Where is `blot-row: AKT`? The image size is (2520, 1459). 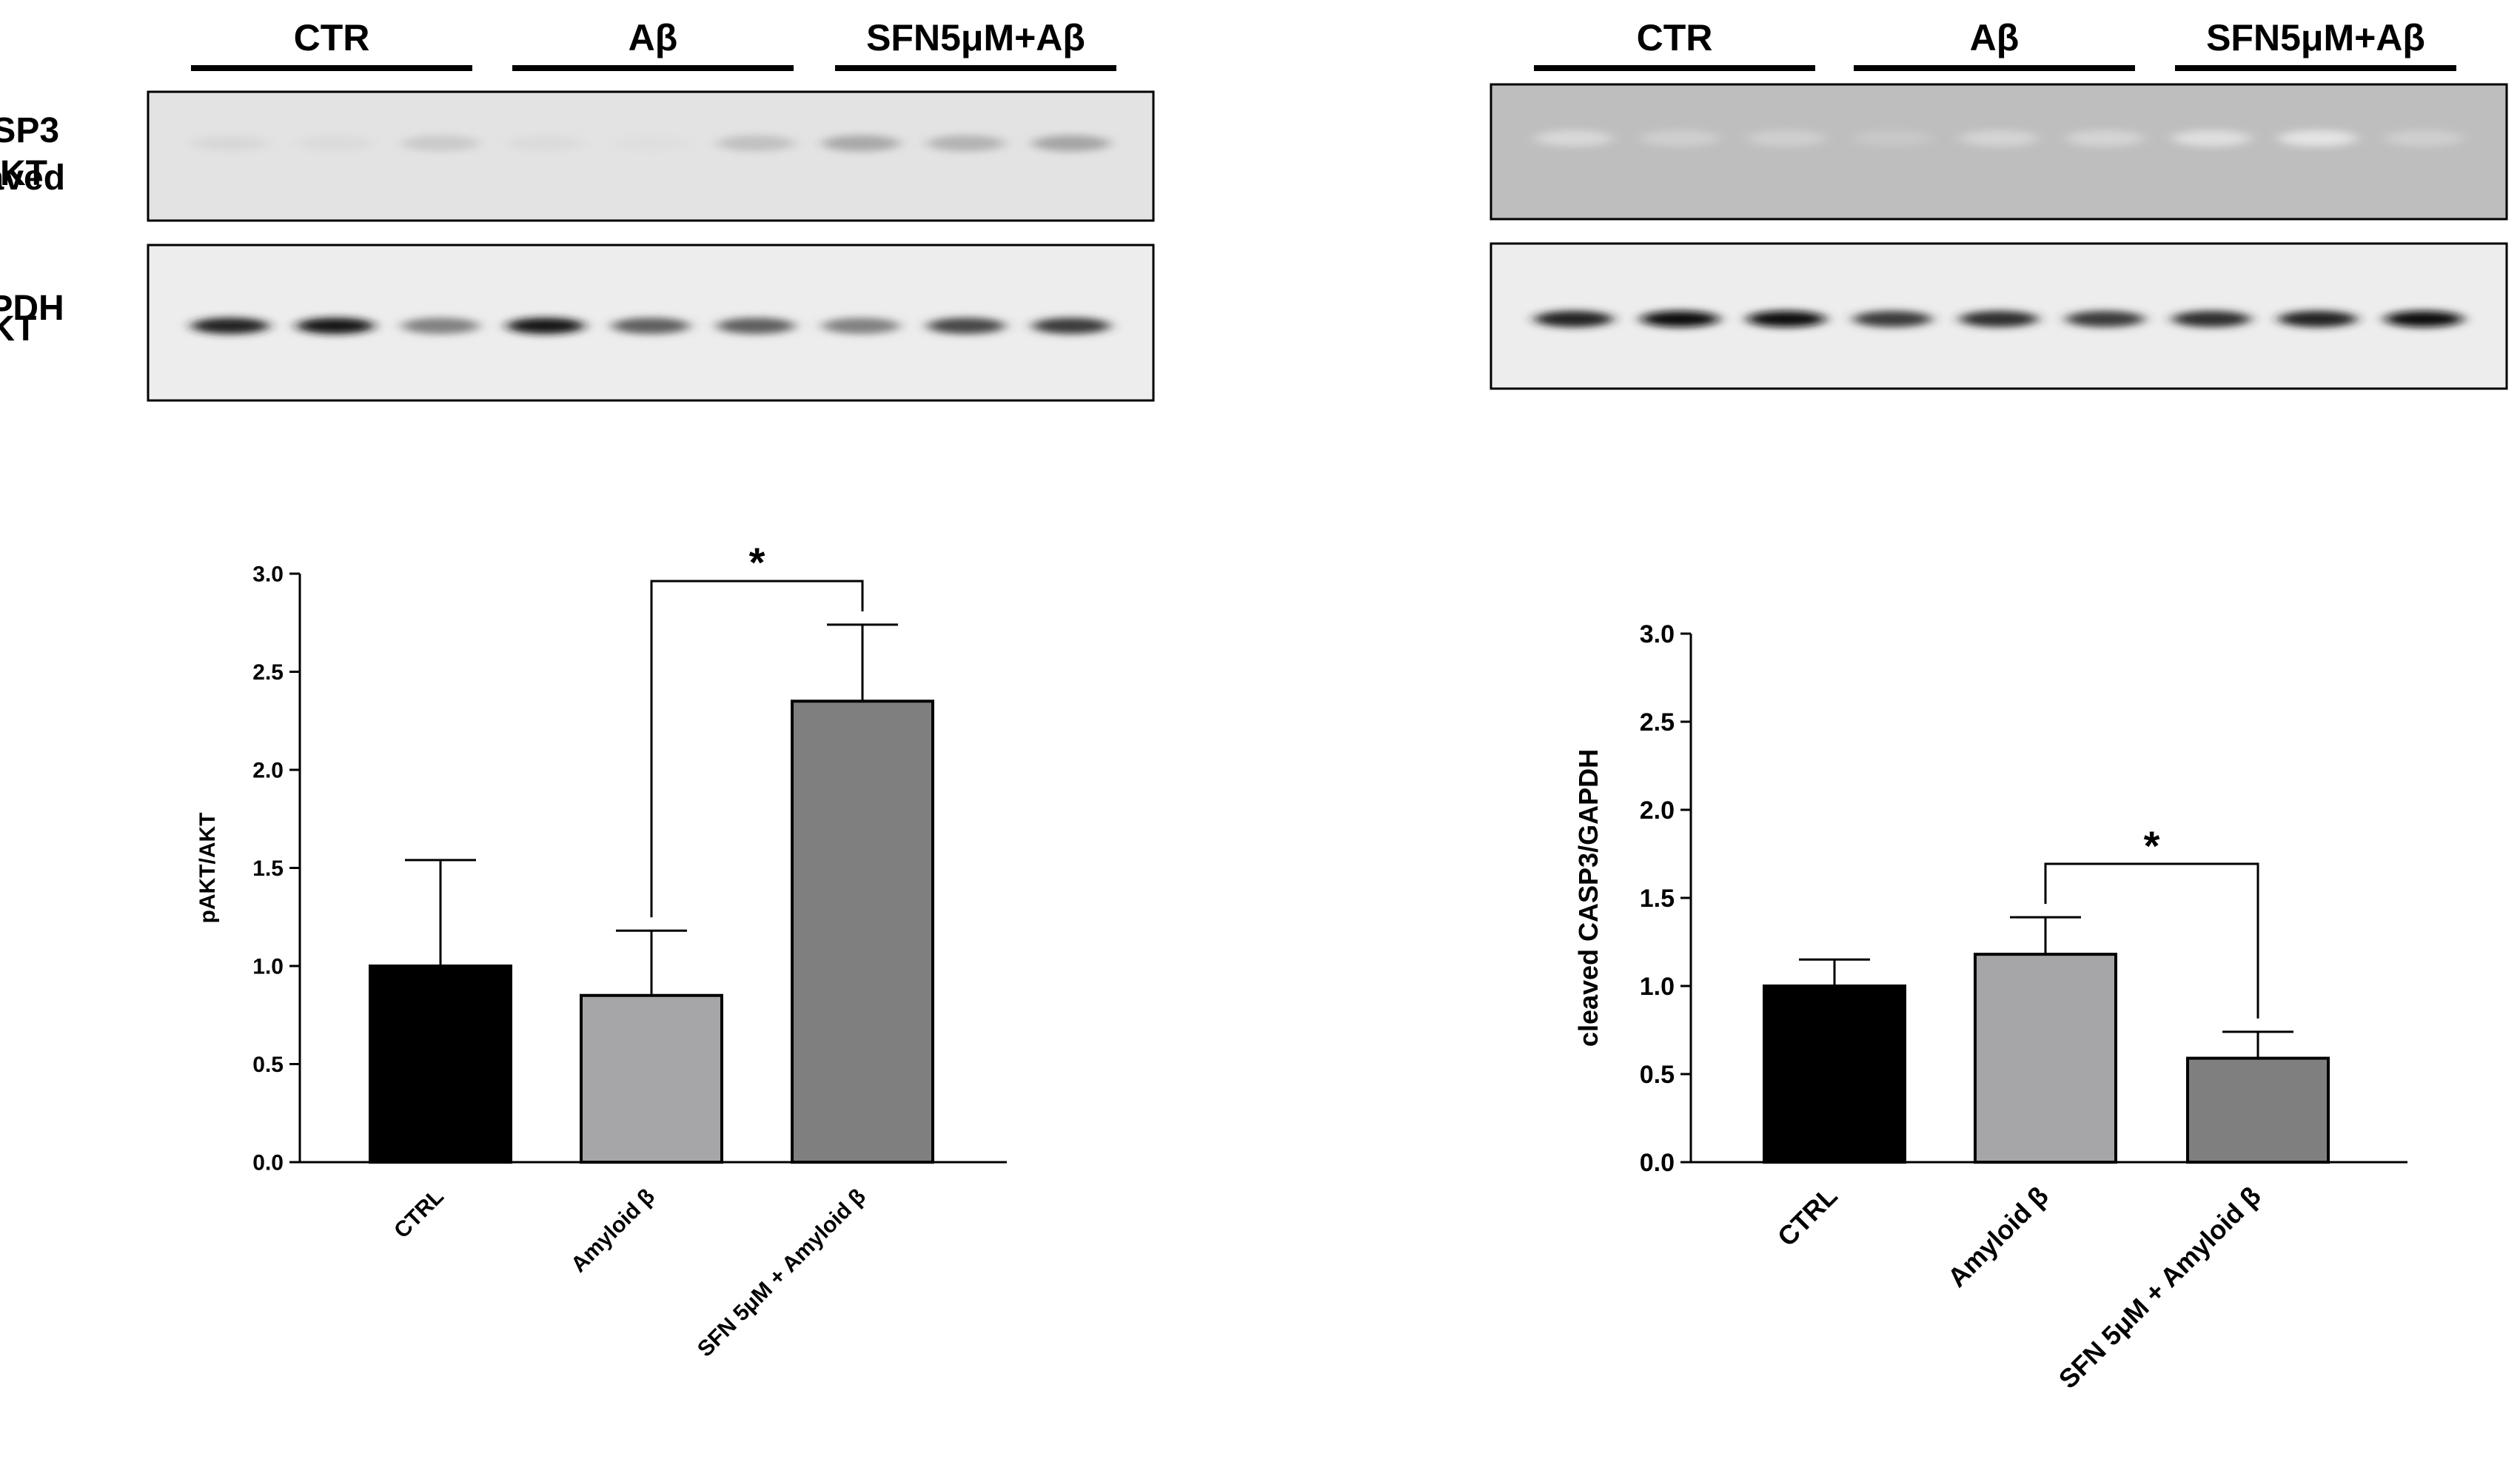 blot-row: AKT is located at coordinates (577, 323).